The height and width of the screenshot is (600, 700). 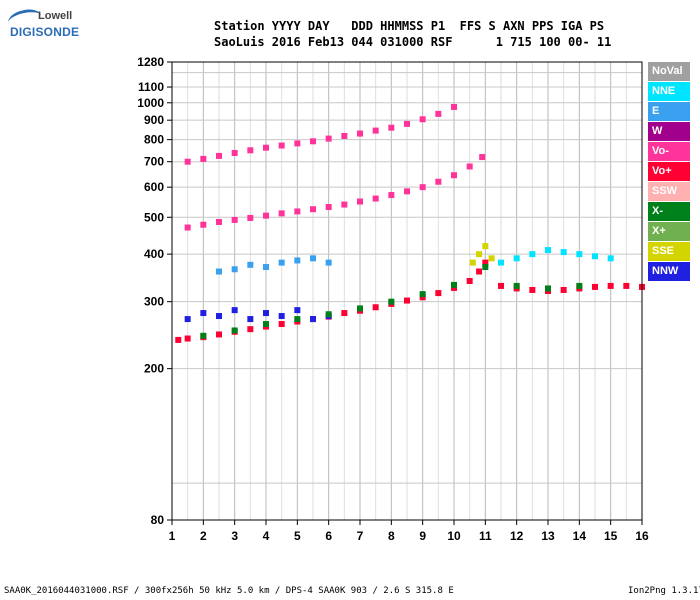 I want to click on x-tick-label: 9, so click(x=422, y=536).